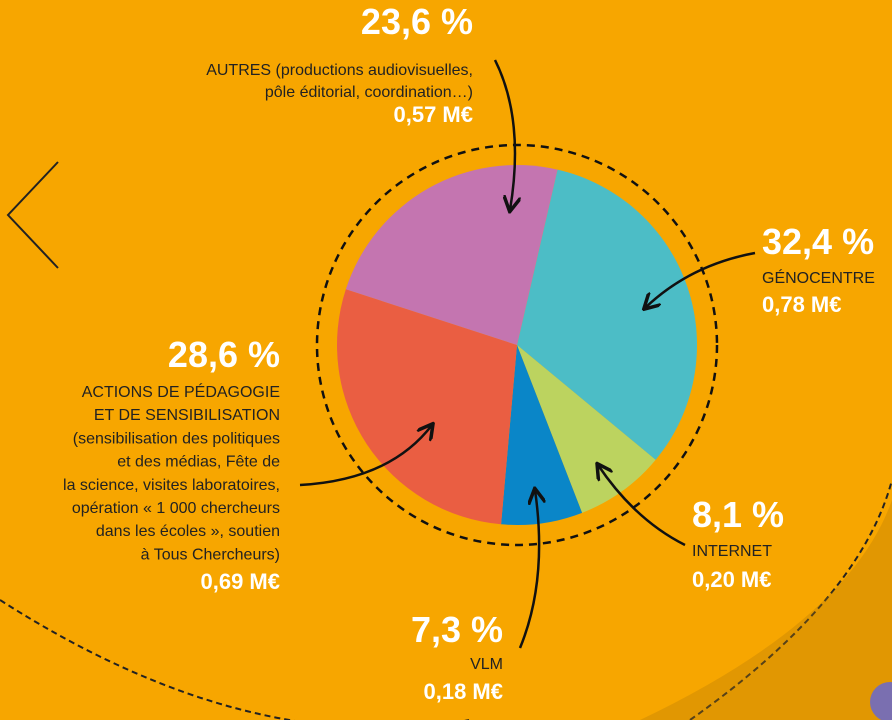  What do you see at coordinates (464, 691) in the screenshot?
I see `amount-label: 0,18 M€` at bounding box center [464, 691].